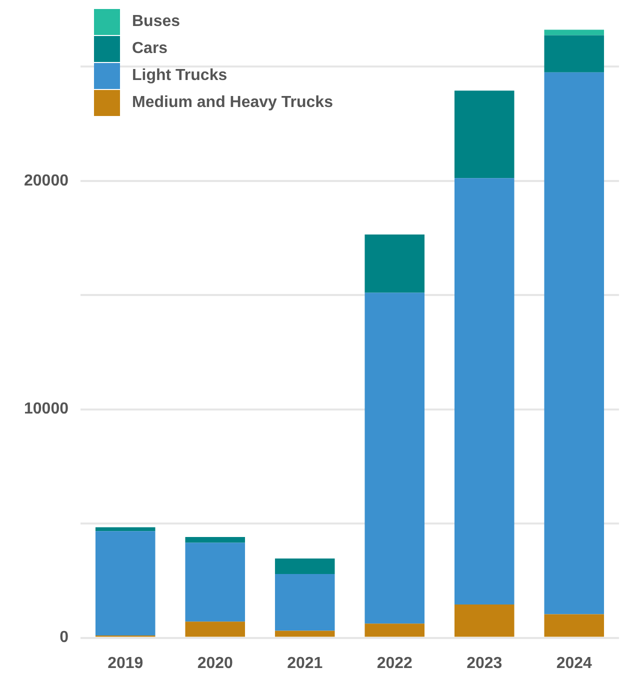 The image size is (623, 681). Describe the element at coordinates (484, 663) in the screenshot. I see `x-tick-label: 2023` at that location.